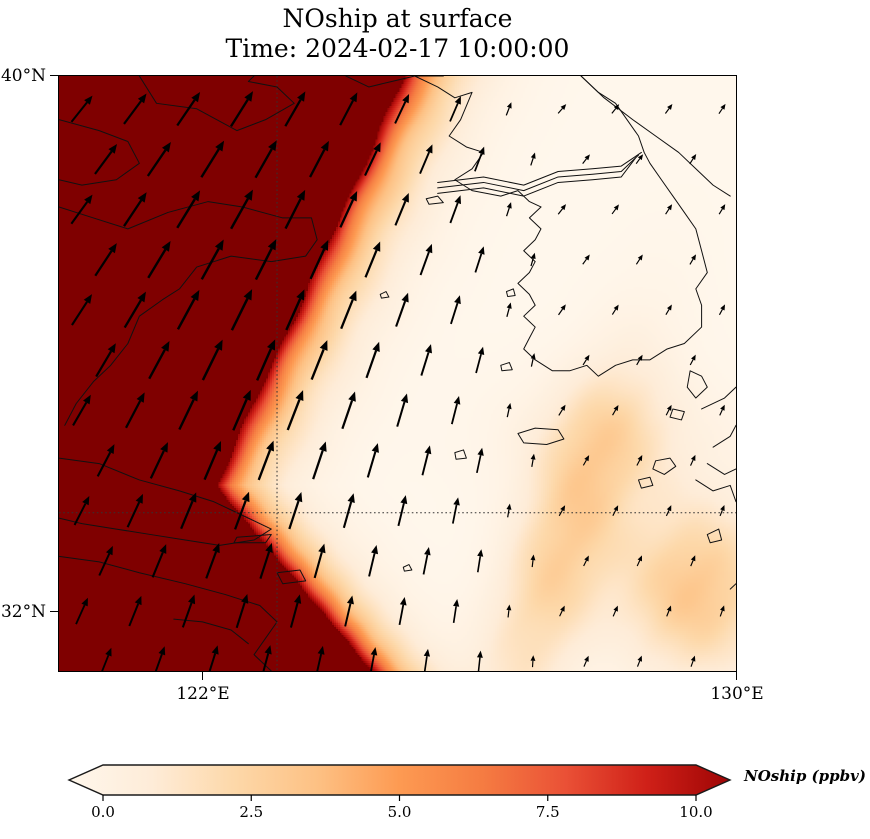 This screenshot has height=839, width=870. What do you see at coordinates (54, 76) in the screenshot?
I see `ytick-mark-40n` at bounding box center [54, 76].